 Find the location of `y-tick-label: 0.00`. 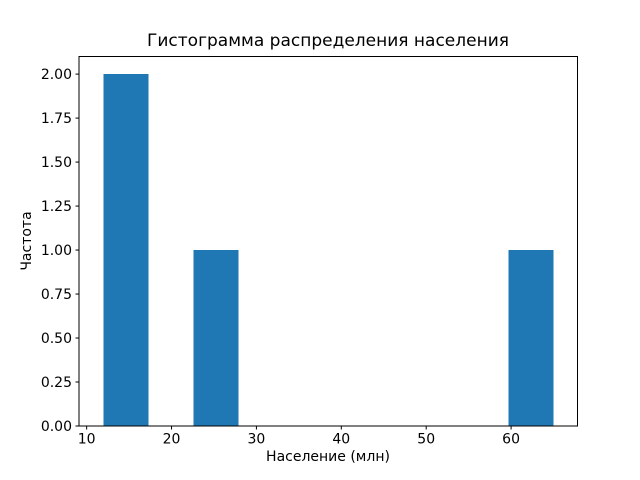

y-tick-label: 0.00 is located at coordinates (56, 427).